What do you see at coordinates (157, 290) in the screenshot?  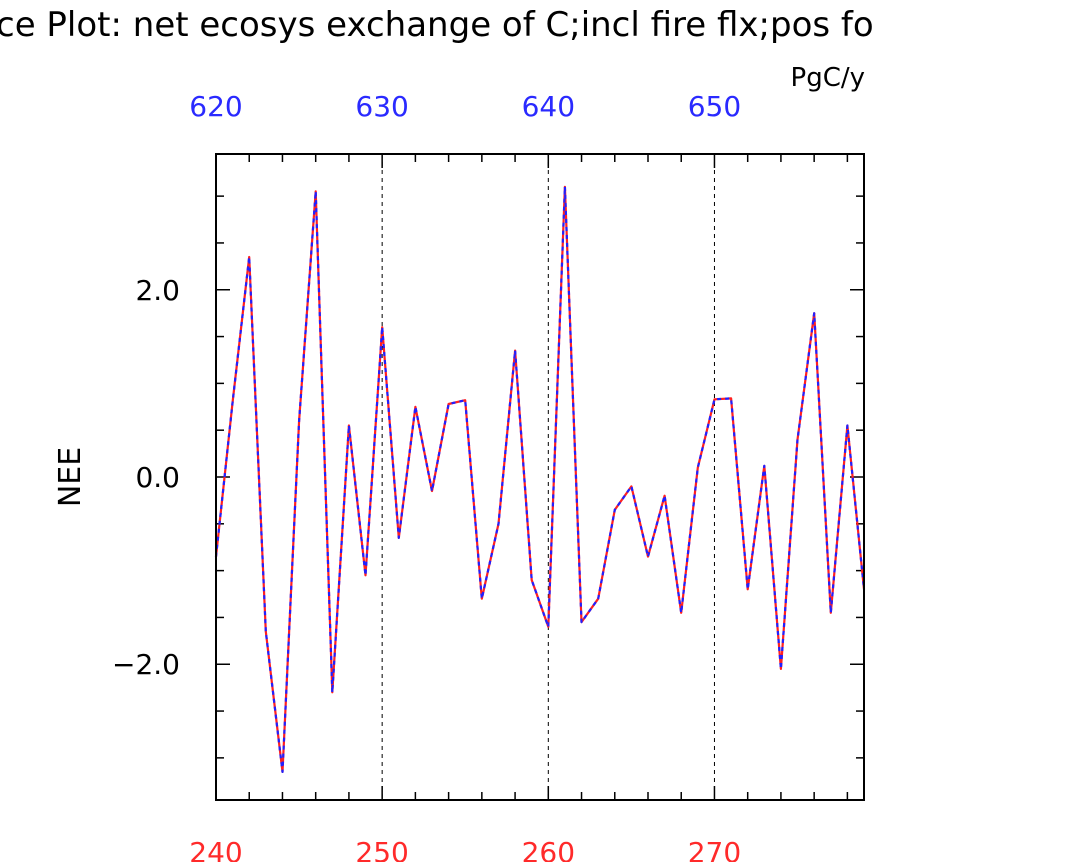 I see `y-tick-label: 2.0` at bounding box center [157, 290].